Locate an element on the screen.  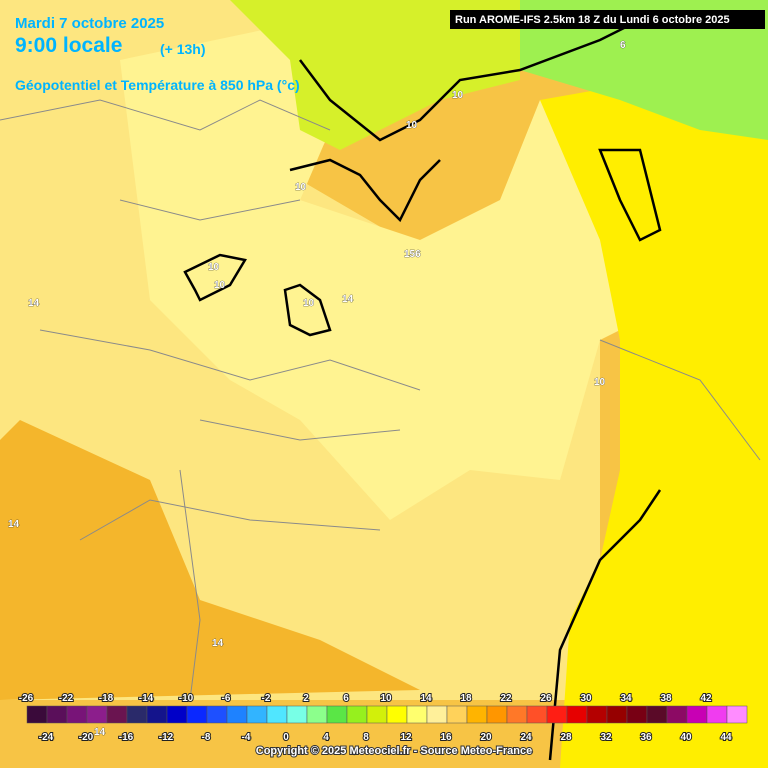
legend-label-top: -26 is located at coordinates (26, 698).